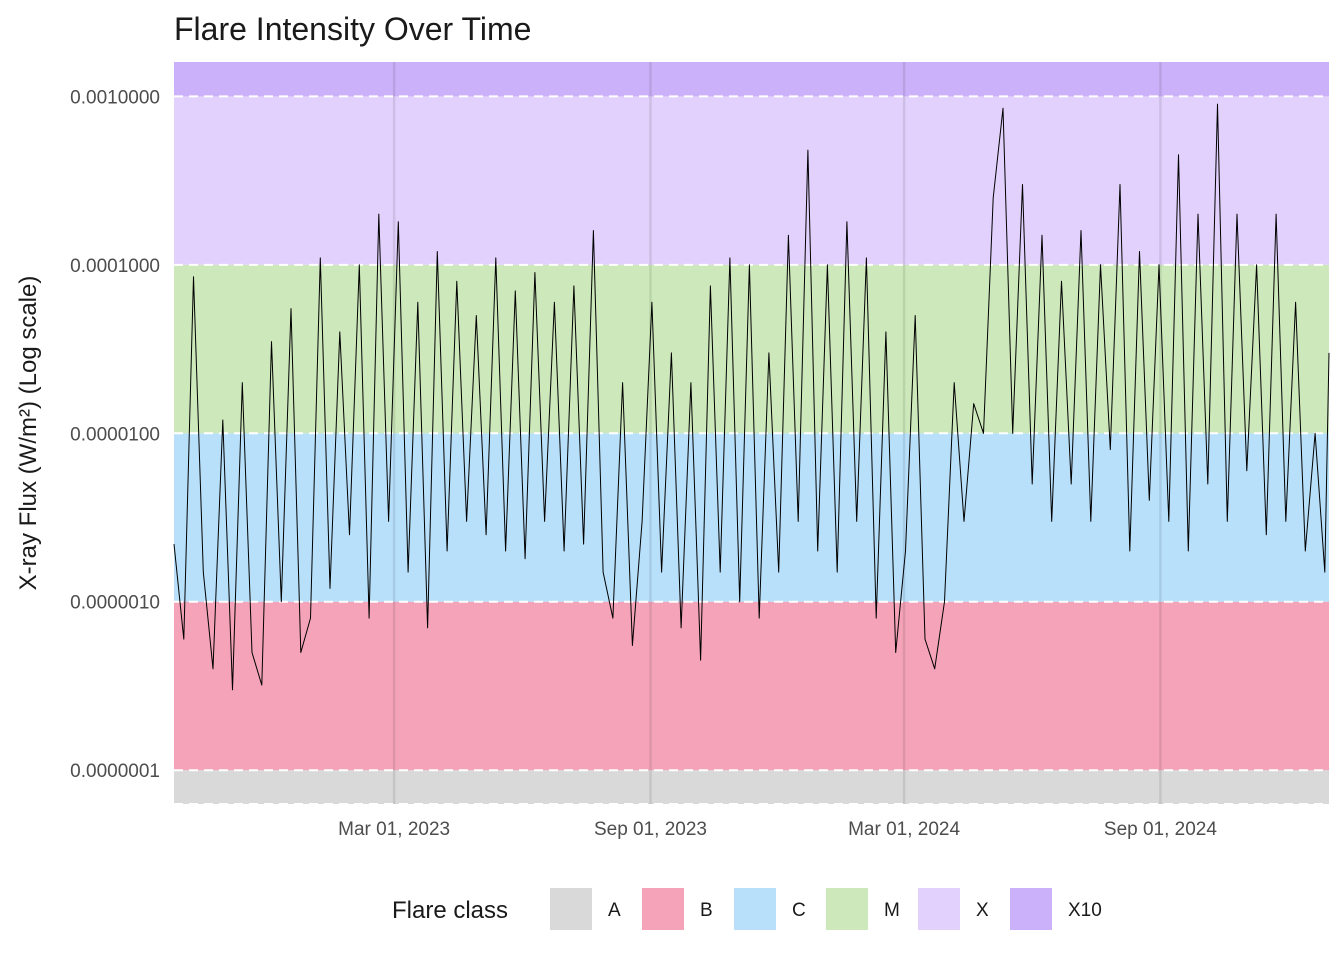  What do you see at coordinates (904, 829) in the screenshot?
I see `x-tick-label: Mar 01, 2024` at bounding box center [904, 829].